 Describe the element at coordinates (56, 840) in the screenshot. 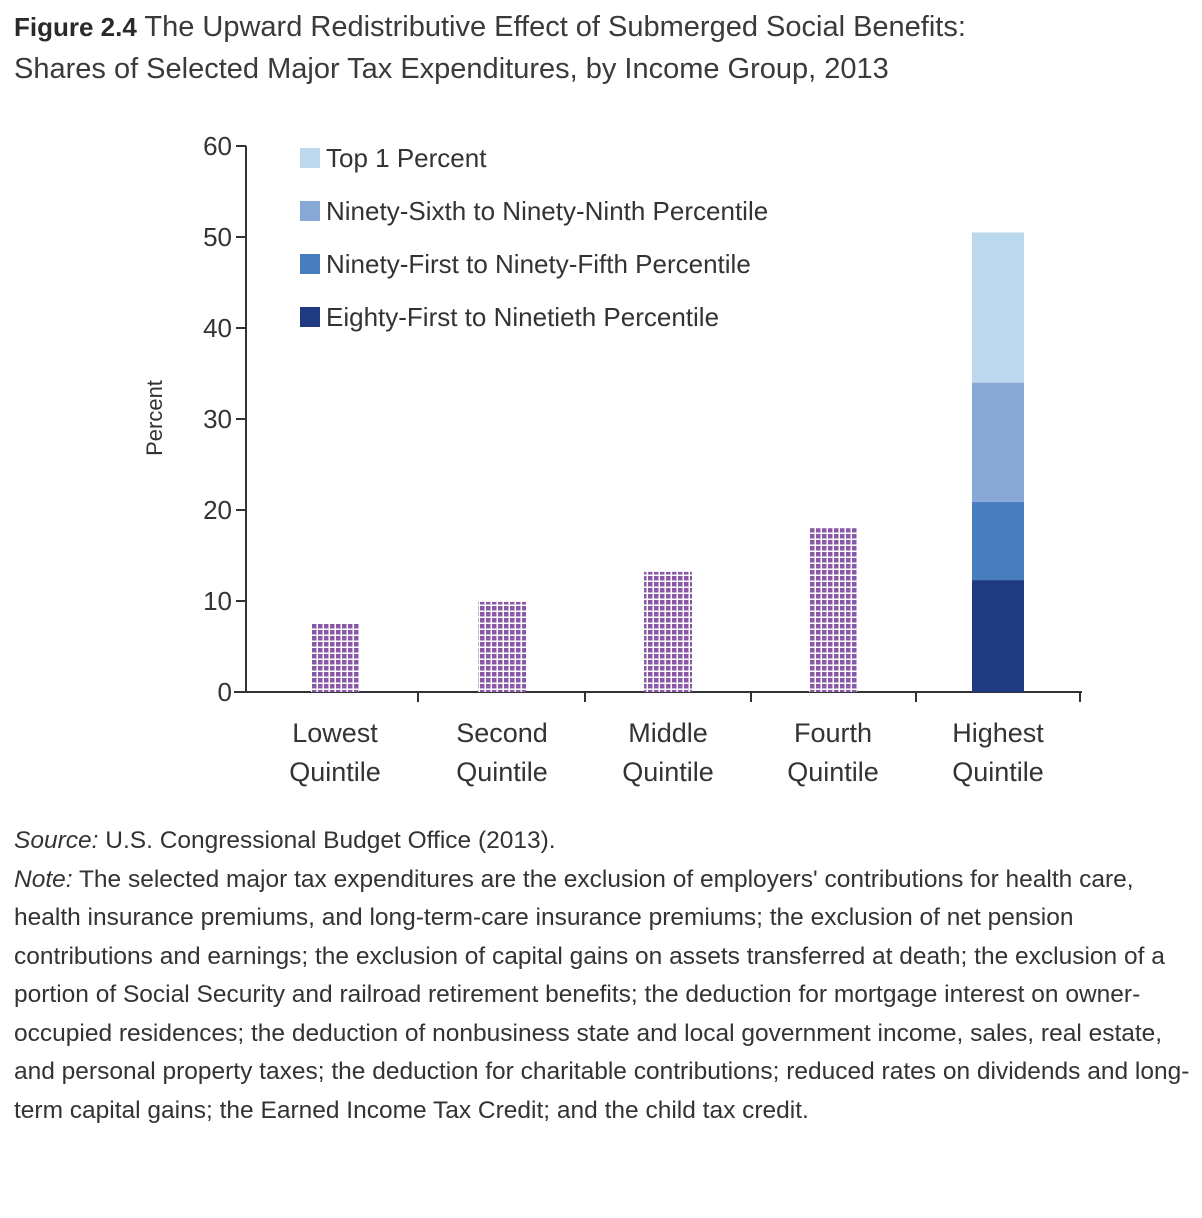

I see `source-label: Source:` at that location.